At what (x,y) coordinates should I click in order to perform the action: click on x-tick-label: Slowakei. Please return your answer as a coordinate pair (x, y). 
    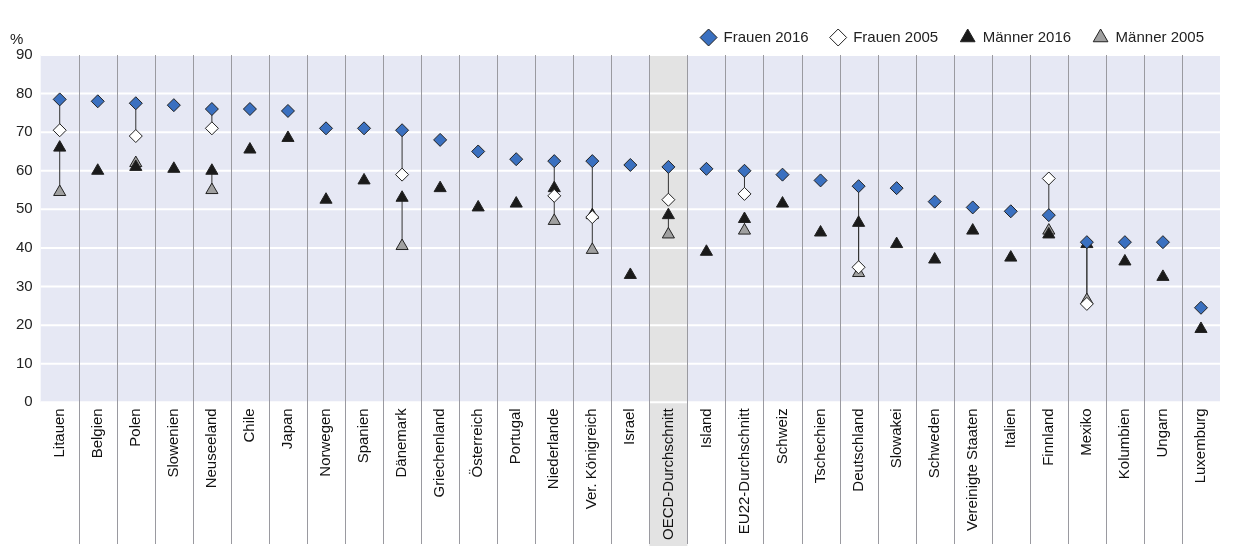
    Looking at the image, I should click on (895, 438).